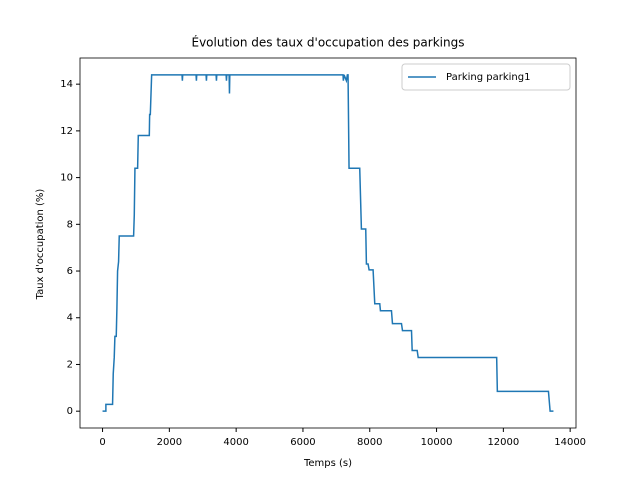 The image size is (640, 484). I want to click on y-tick-label: 0, so click(70, 411).